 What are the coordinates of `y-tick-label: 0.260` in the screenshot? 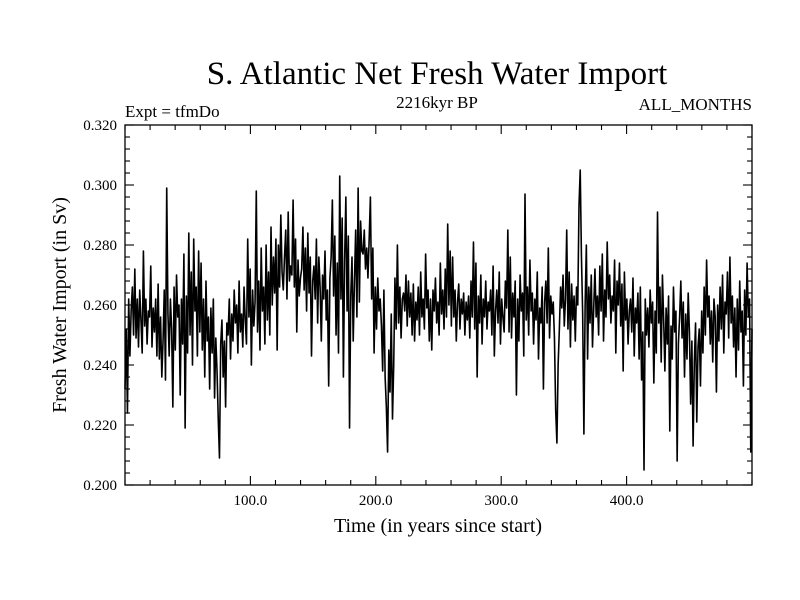 It's located at (100, 306).